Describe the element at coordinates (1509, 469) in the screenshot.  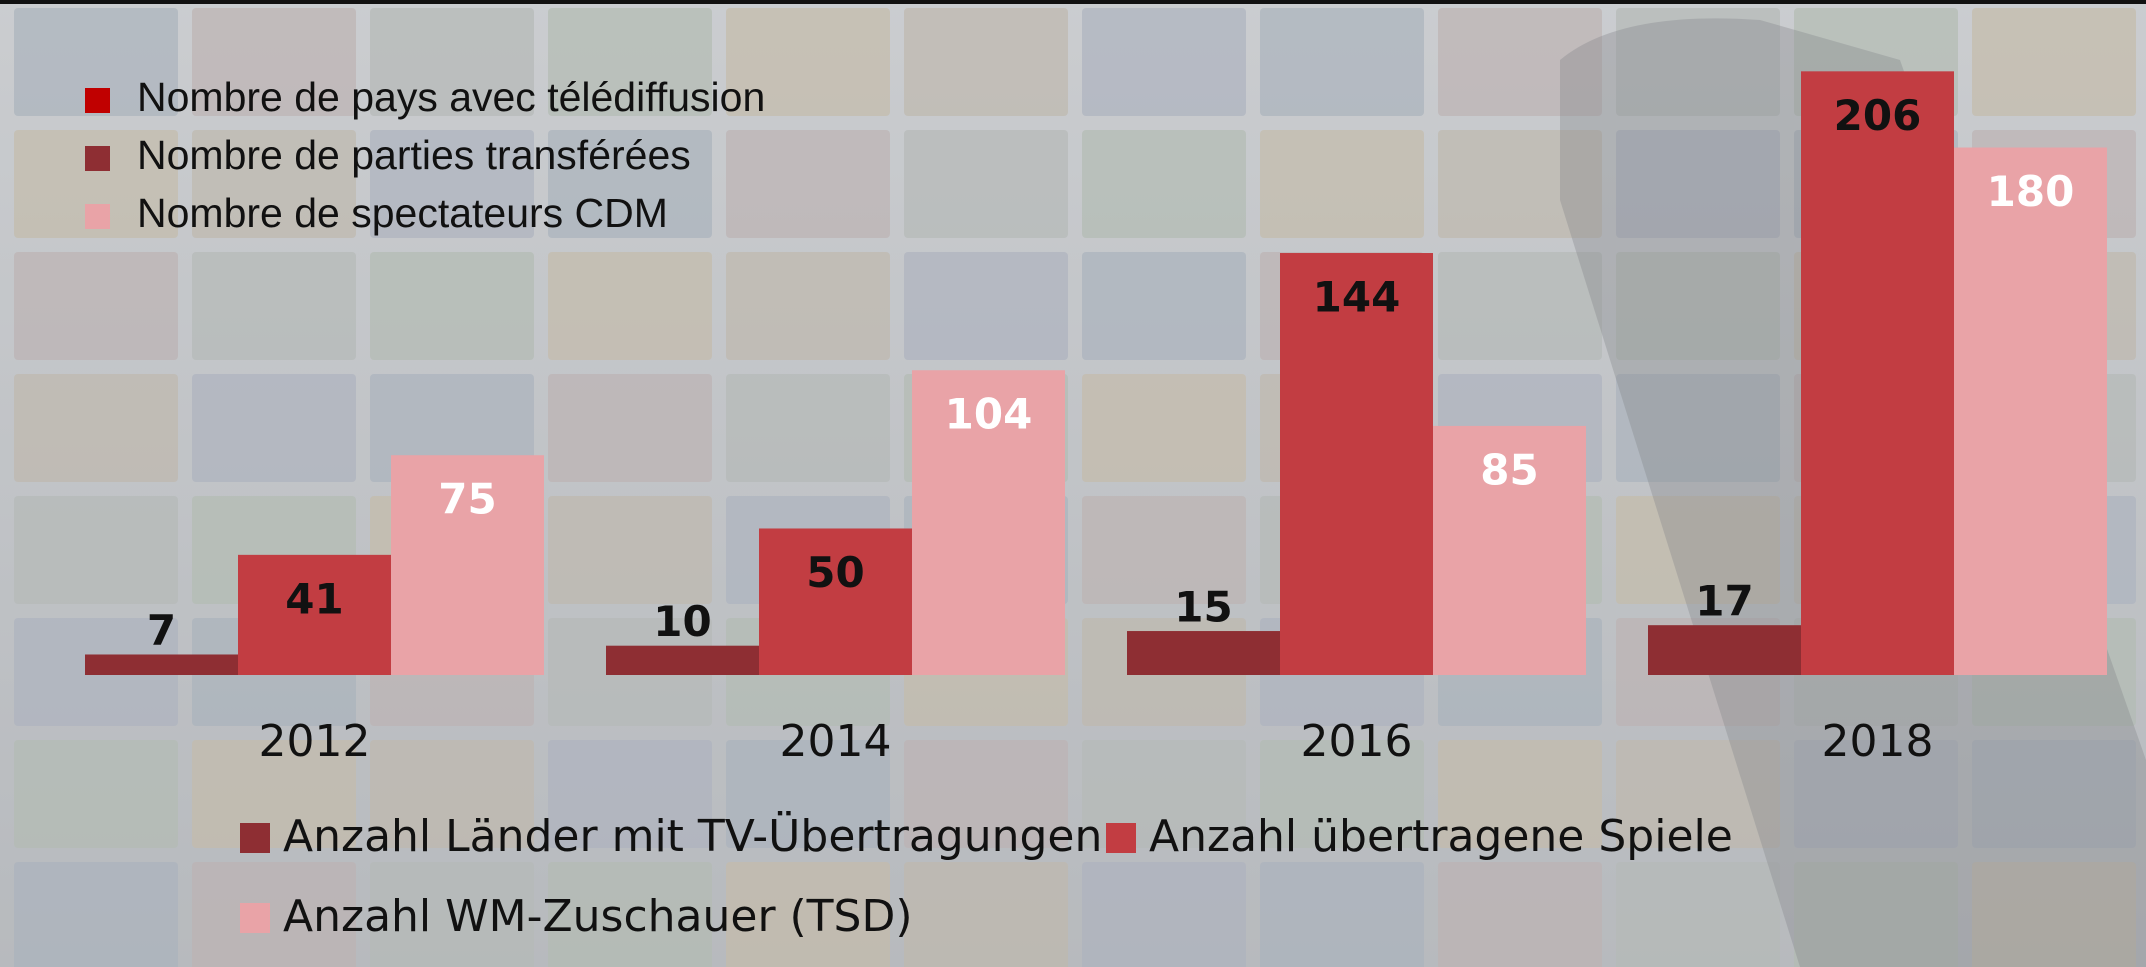
I see `data-label: 85` at that location.